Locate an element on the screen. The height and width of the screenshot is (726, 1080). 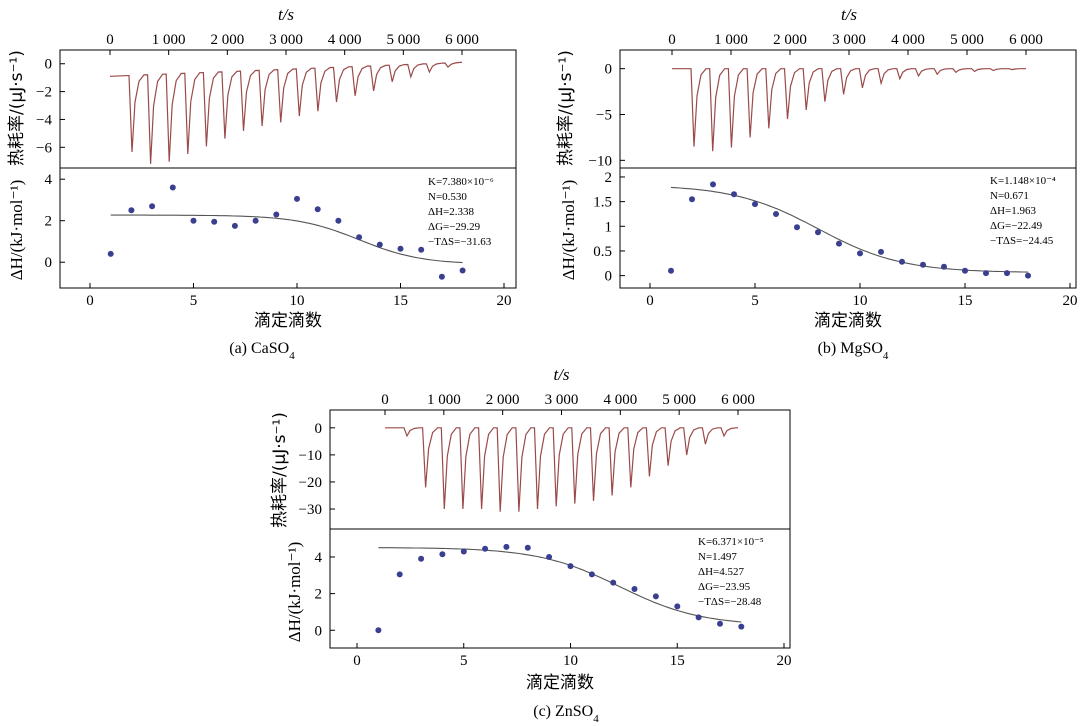
panel-caption: (b) MgSO4 is located at coordinates (853, 351).